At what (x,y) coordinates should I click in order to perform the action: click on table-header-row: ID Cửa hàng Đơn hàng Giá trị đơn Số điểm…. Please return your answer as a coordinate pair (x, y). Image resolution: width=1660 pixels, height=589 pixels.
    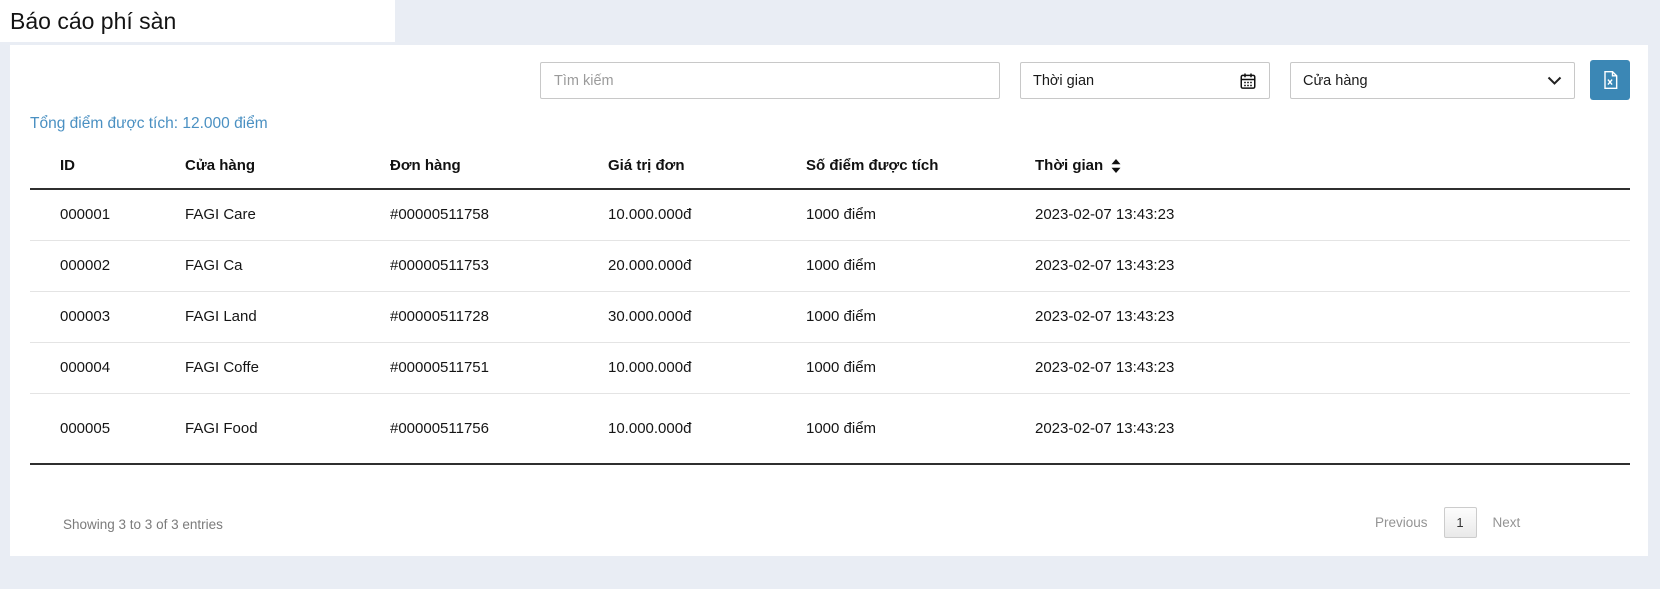
    Looking at the image, I should click on (830, 166).